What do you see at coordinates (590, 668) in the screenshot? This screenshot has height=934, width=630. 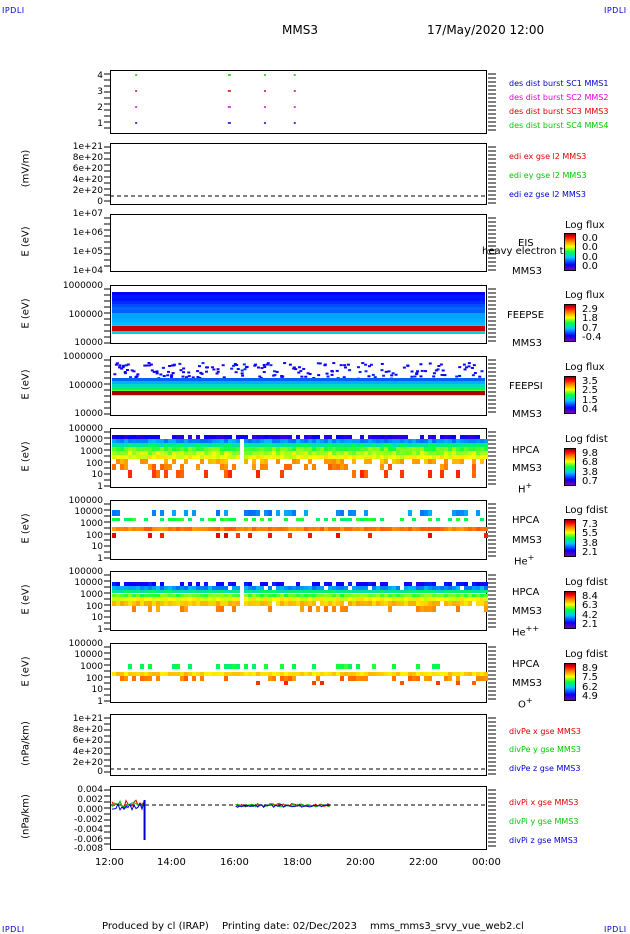 I see `colorbar-value: 8.9` at bounding box center [590, 668].